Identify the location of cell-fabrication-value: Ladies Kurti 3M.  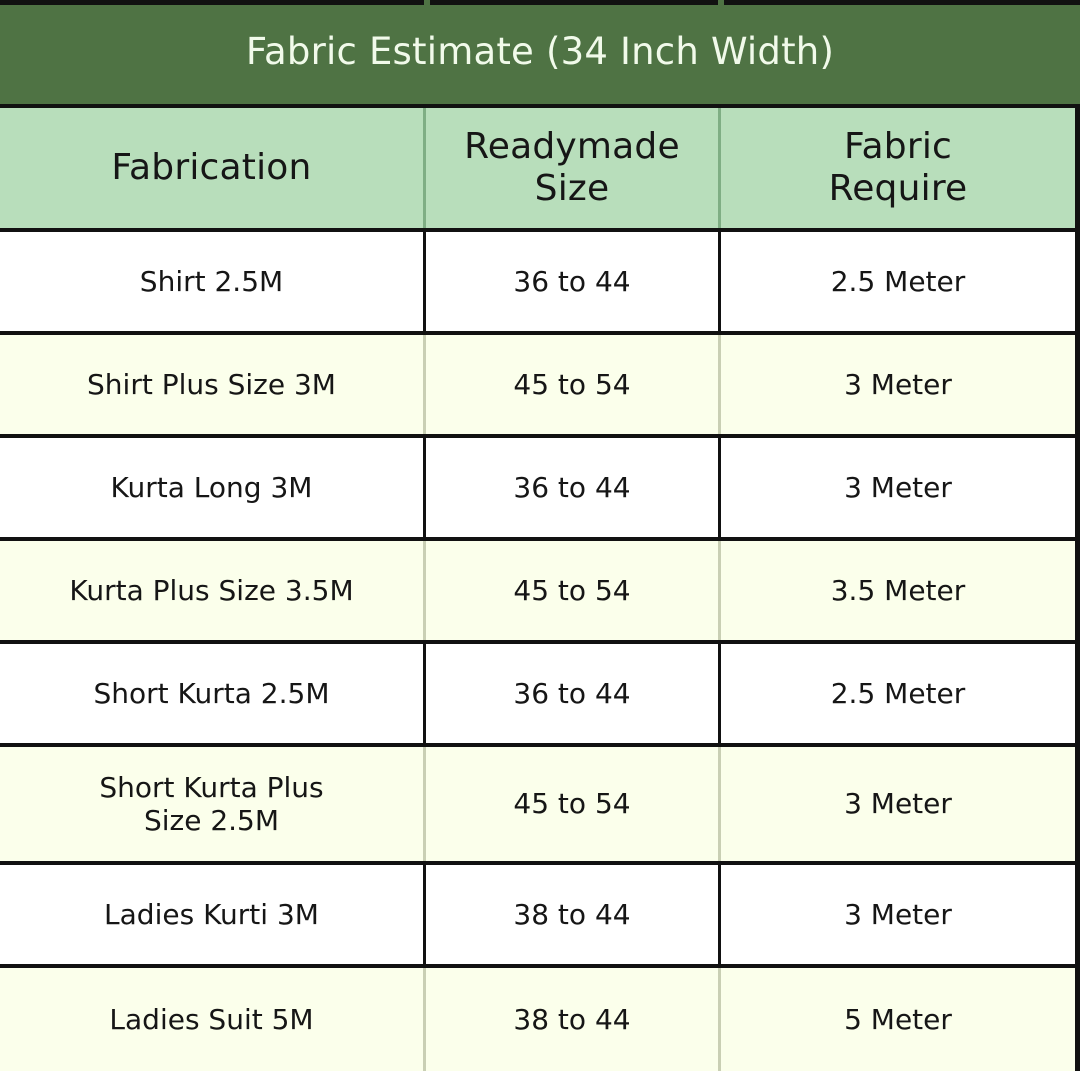
(211, 914).